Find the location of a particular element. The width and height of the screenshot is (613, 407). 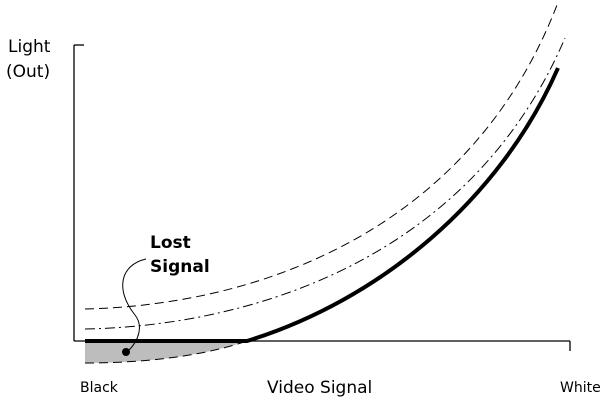

callout-dot is located at coordinates (126, 352).